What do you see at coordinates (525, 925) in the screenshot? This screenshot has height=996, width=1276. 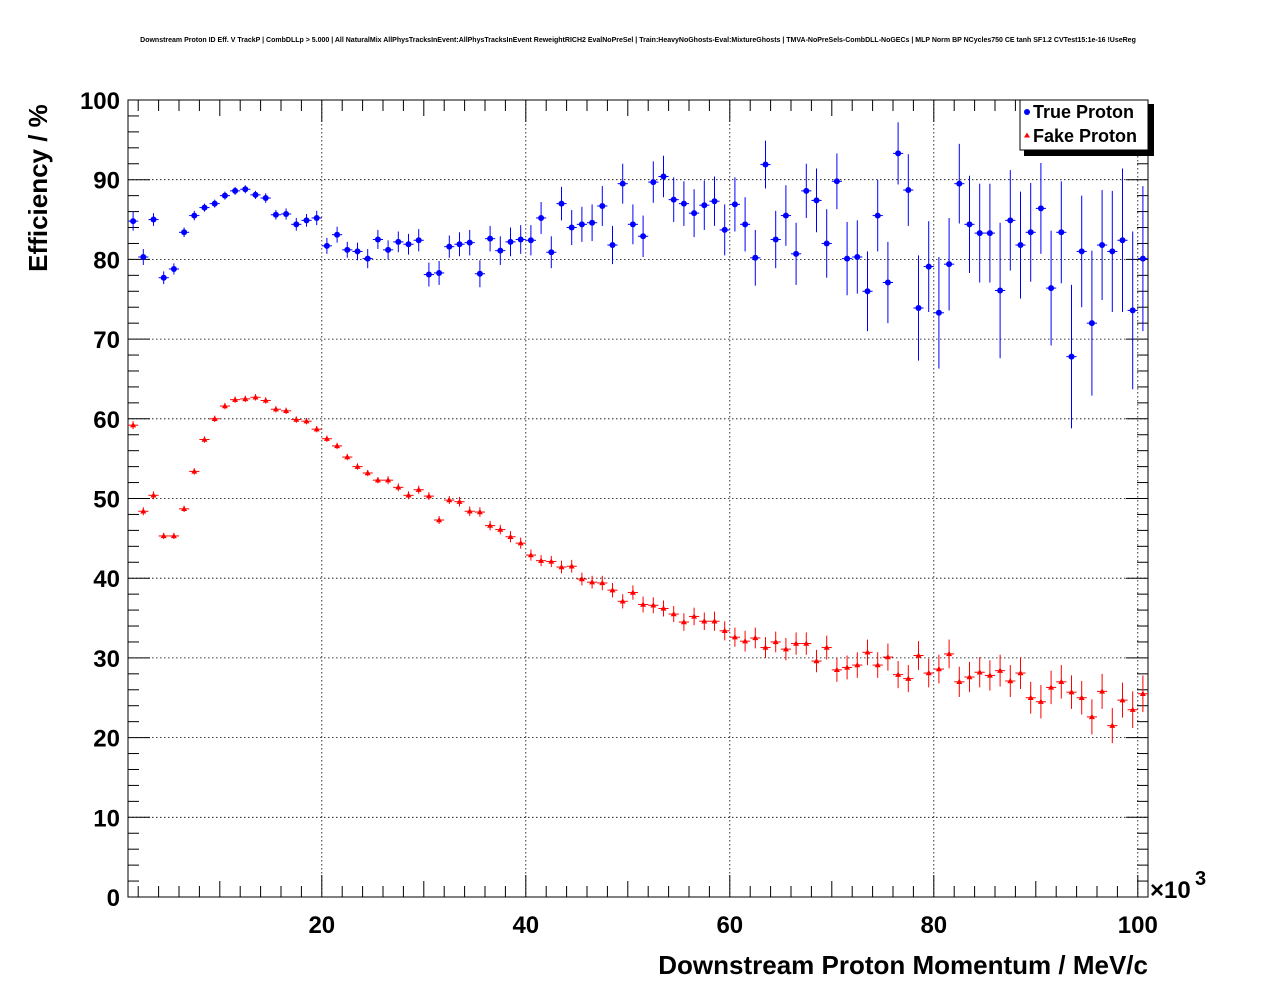 I see `x-tick-label: 40` at bounding box center [525, 925].